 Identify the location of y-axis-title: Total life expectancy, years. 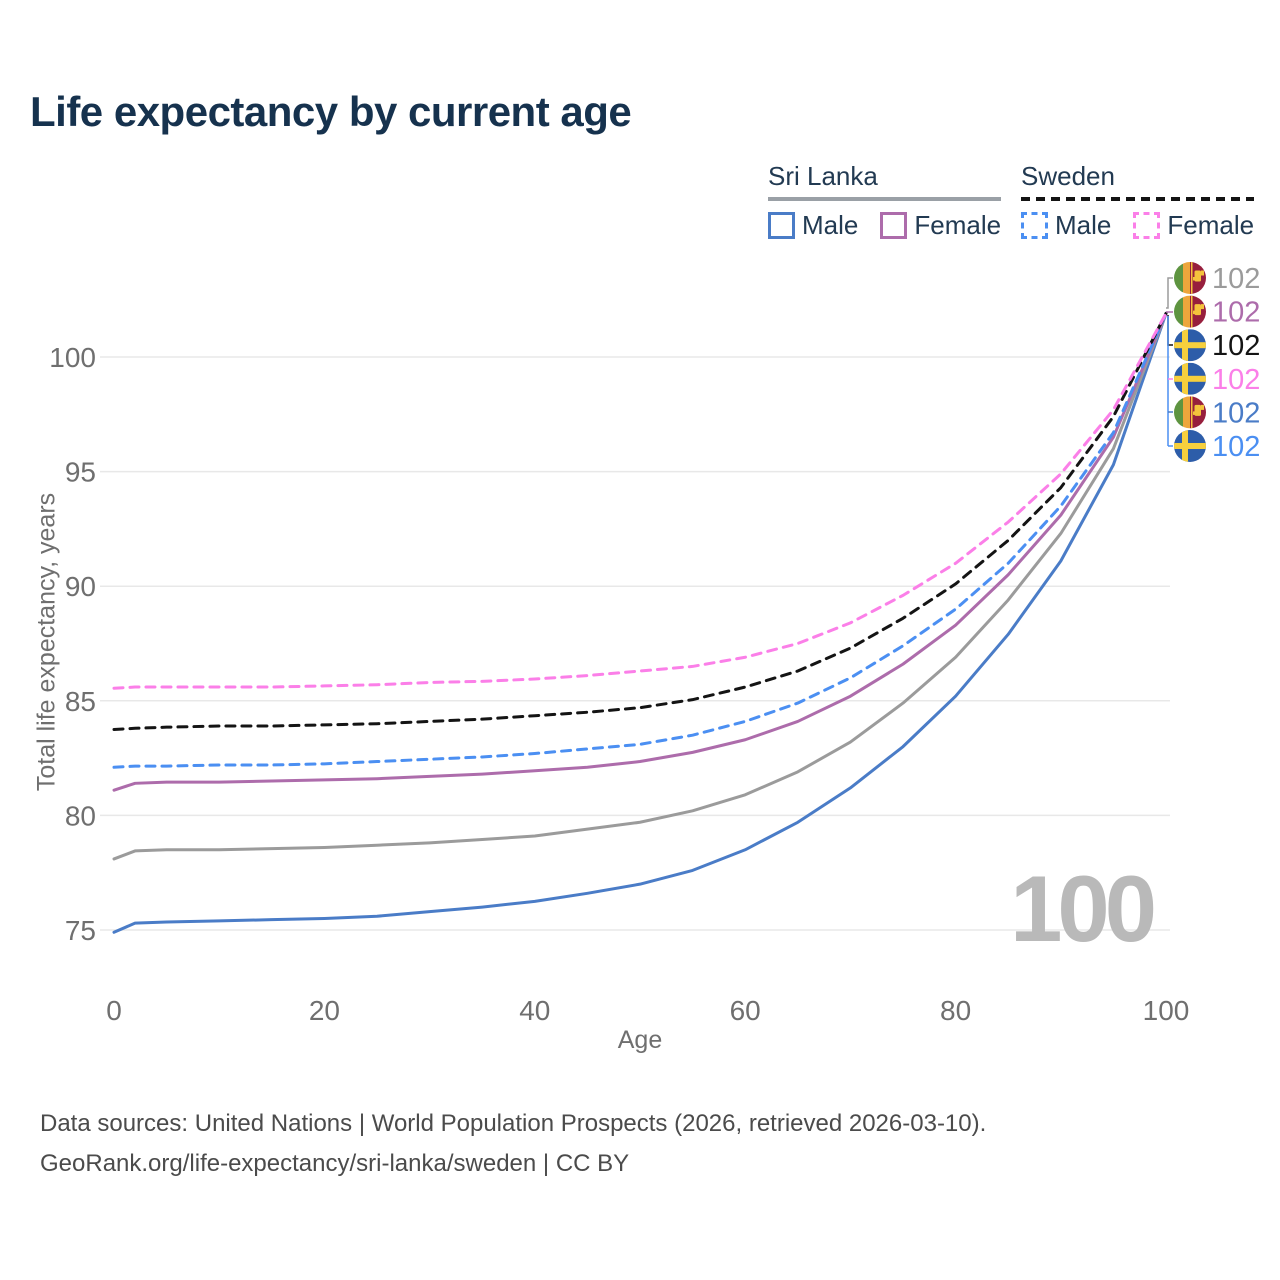
(46, 642).